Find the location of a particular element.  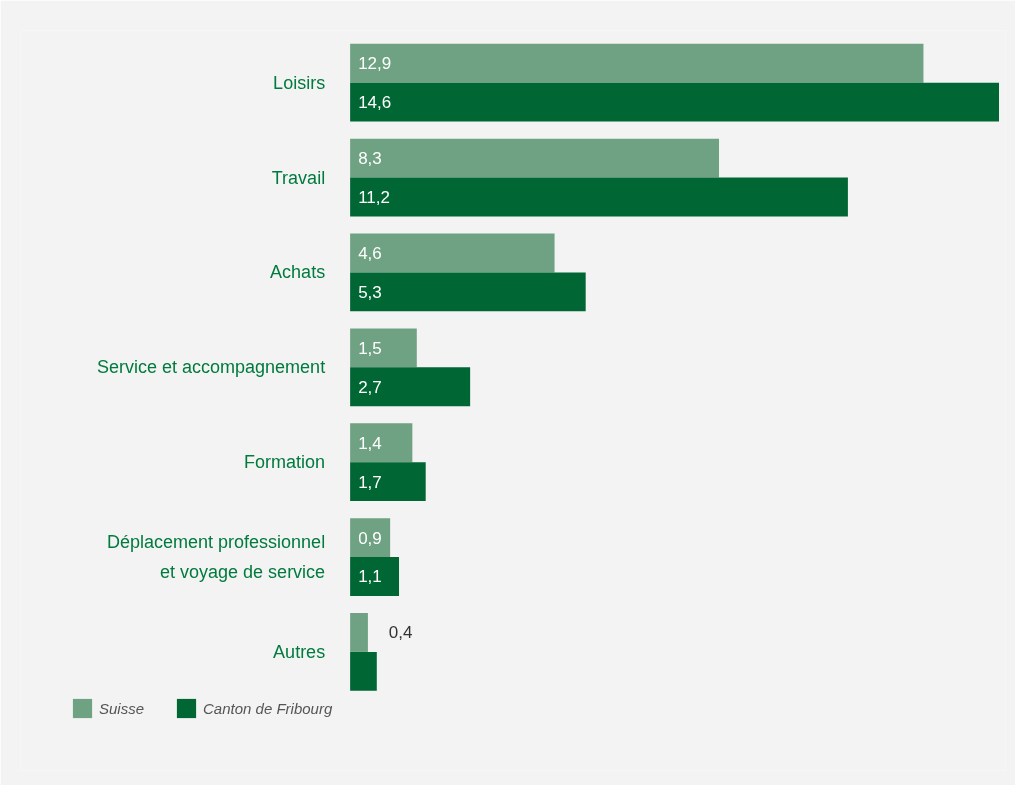

data-label: 11,2 is located at coordinates (374, 197).